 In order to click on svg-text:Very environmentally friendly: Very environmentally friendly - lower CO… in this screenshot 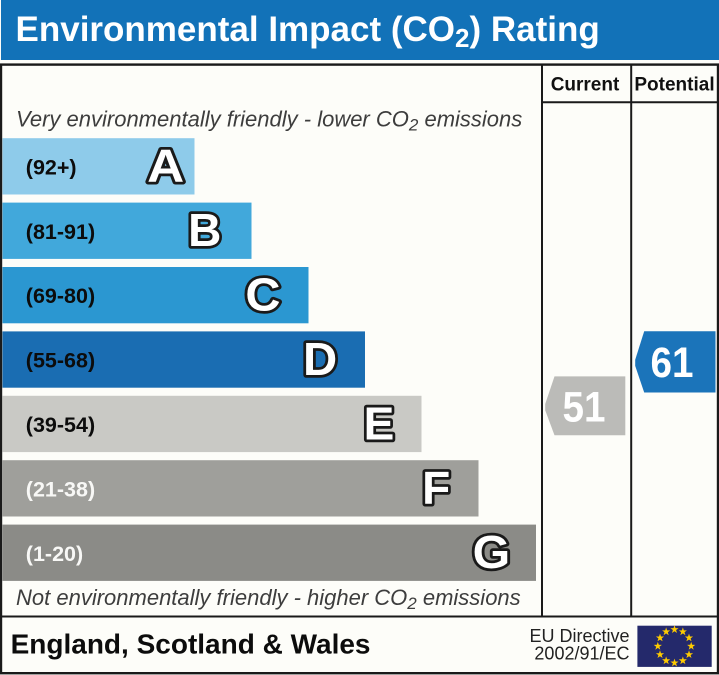, I will do `click(269, 120)`.